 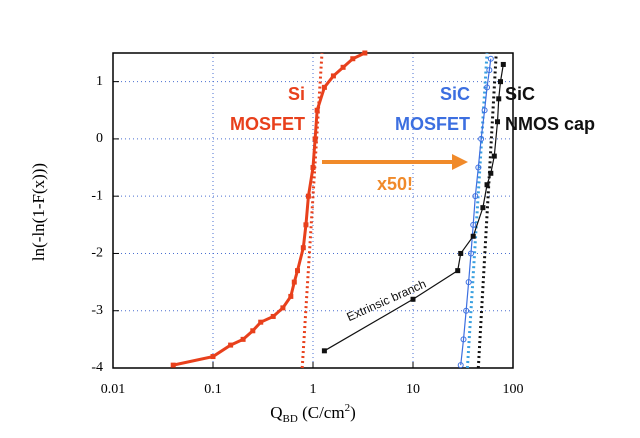 What do you see at coordinates (476, 212) in the screenshot?
I see `series-line` at bounding box center [476, 212].